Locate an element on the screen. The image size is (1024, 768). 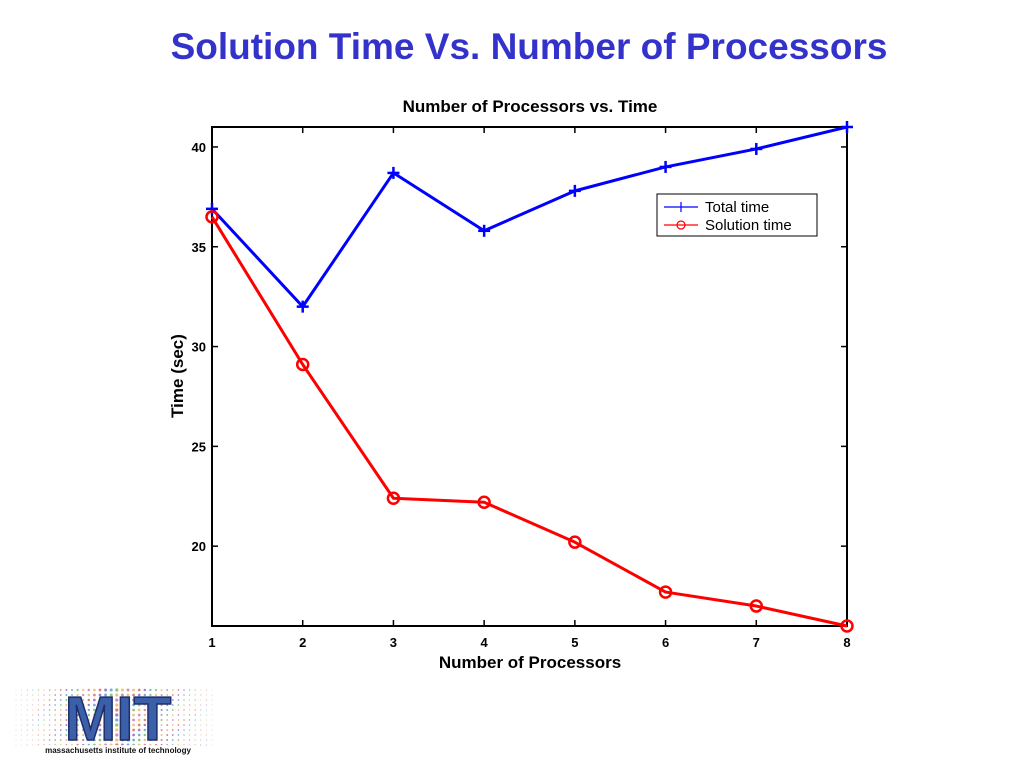
x-tick-label: 8 is located at coordinates (846, 642).